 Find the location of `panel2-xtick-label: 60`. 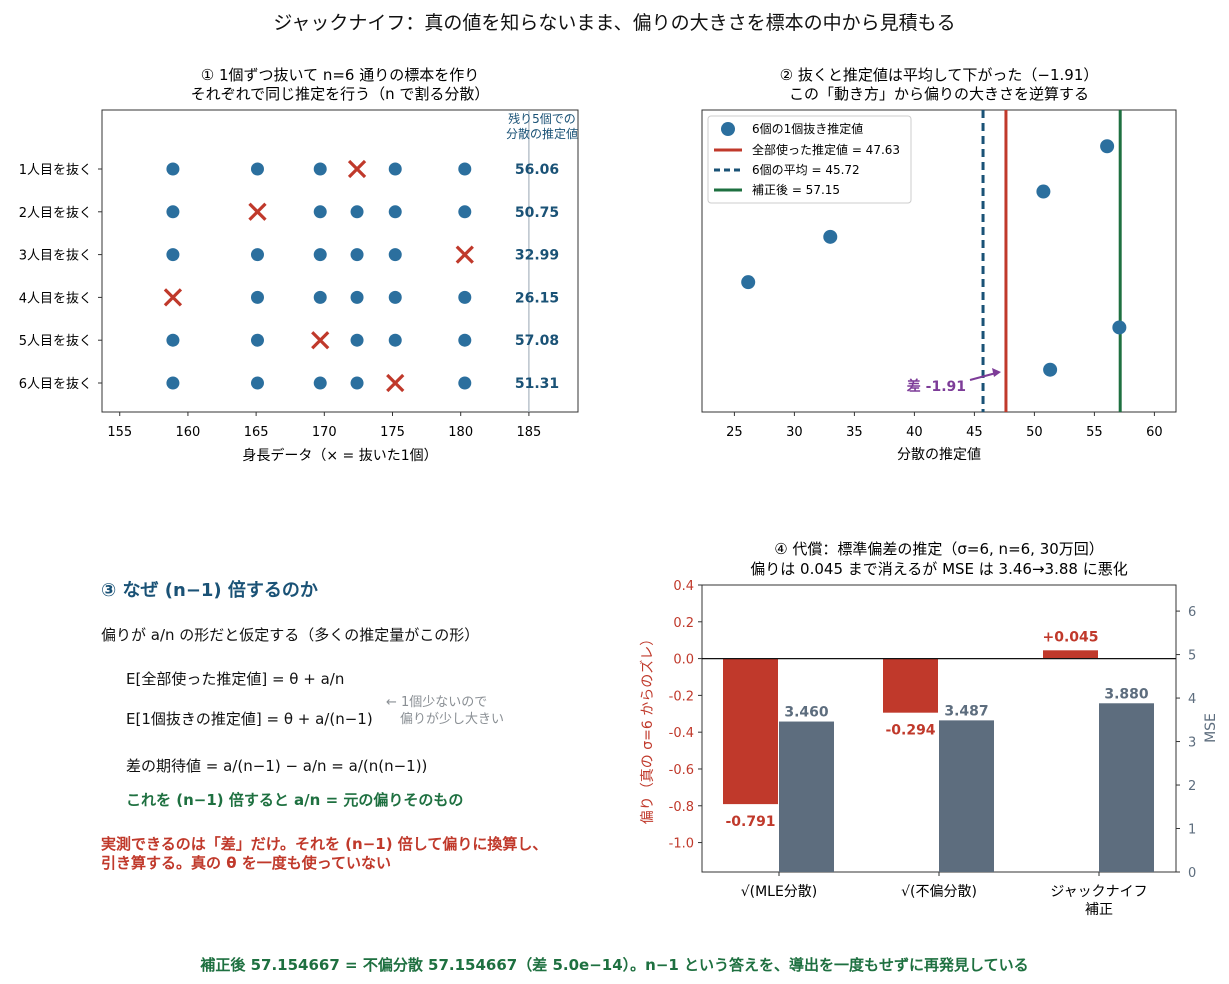

panel2-xtick-label: 60 is located at coordinates (1154, 432).